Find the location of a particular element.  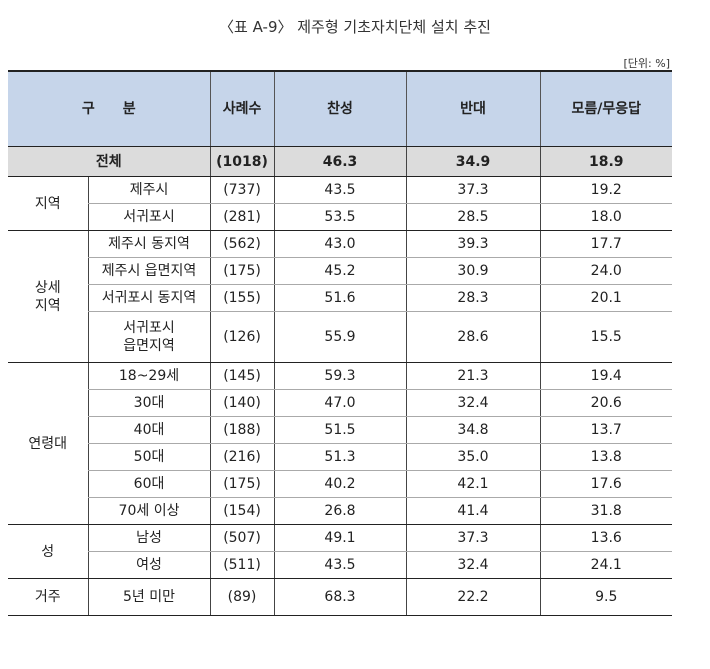

group-label: 성 is located at coordinates (48, 551).